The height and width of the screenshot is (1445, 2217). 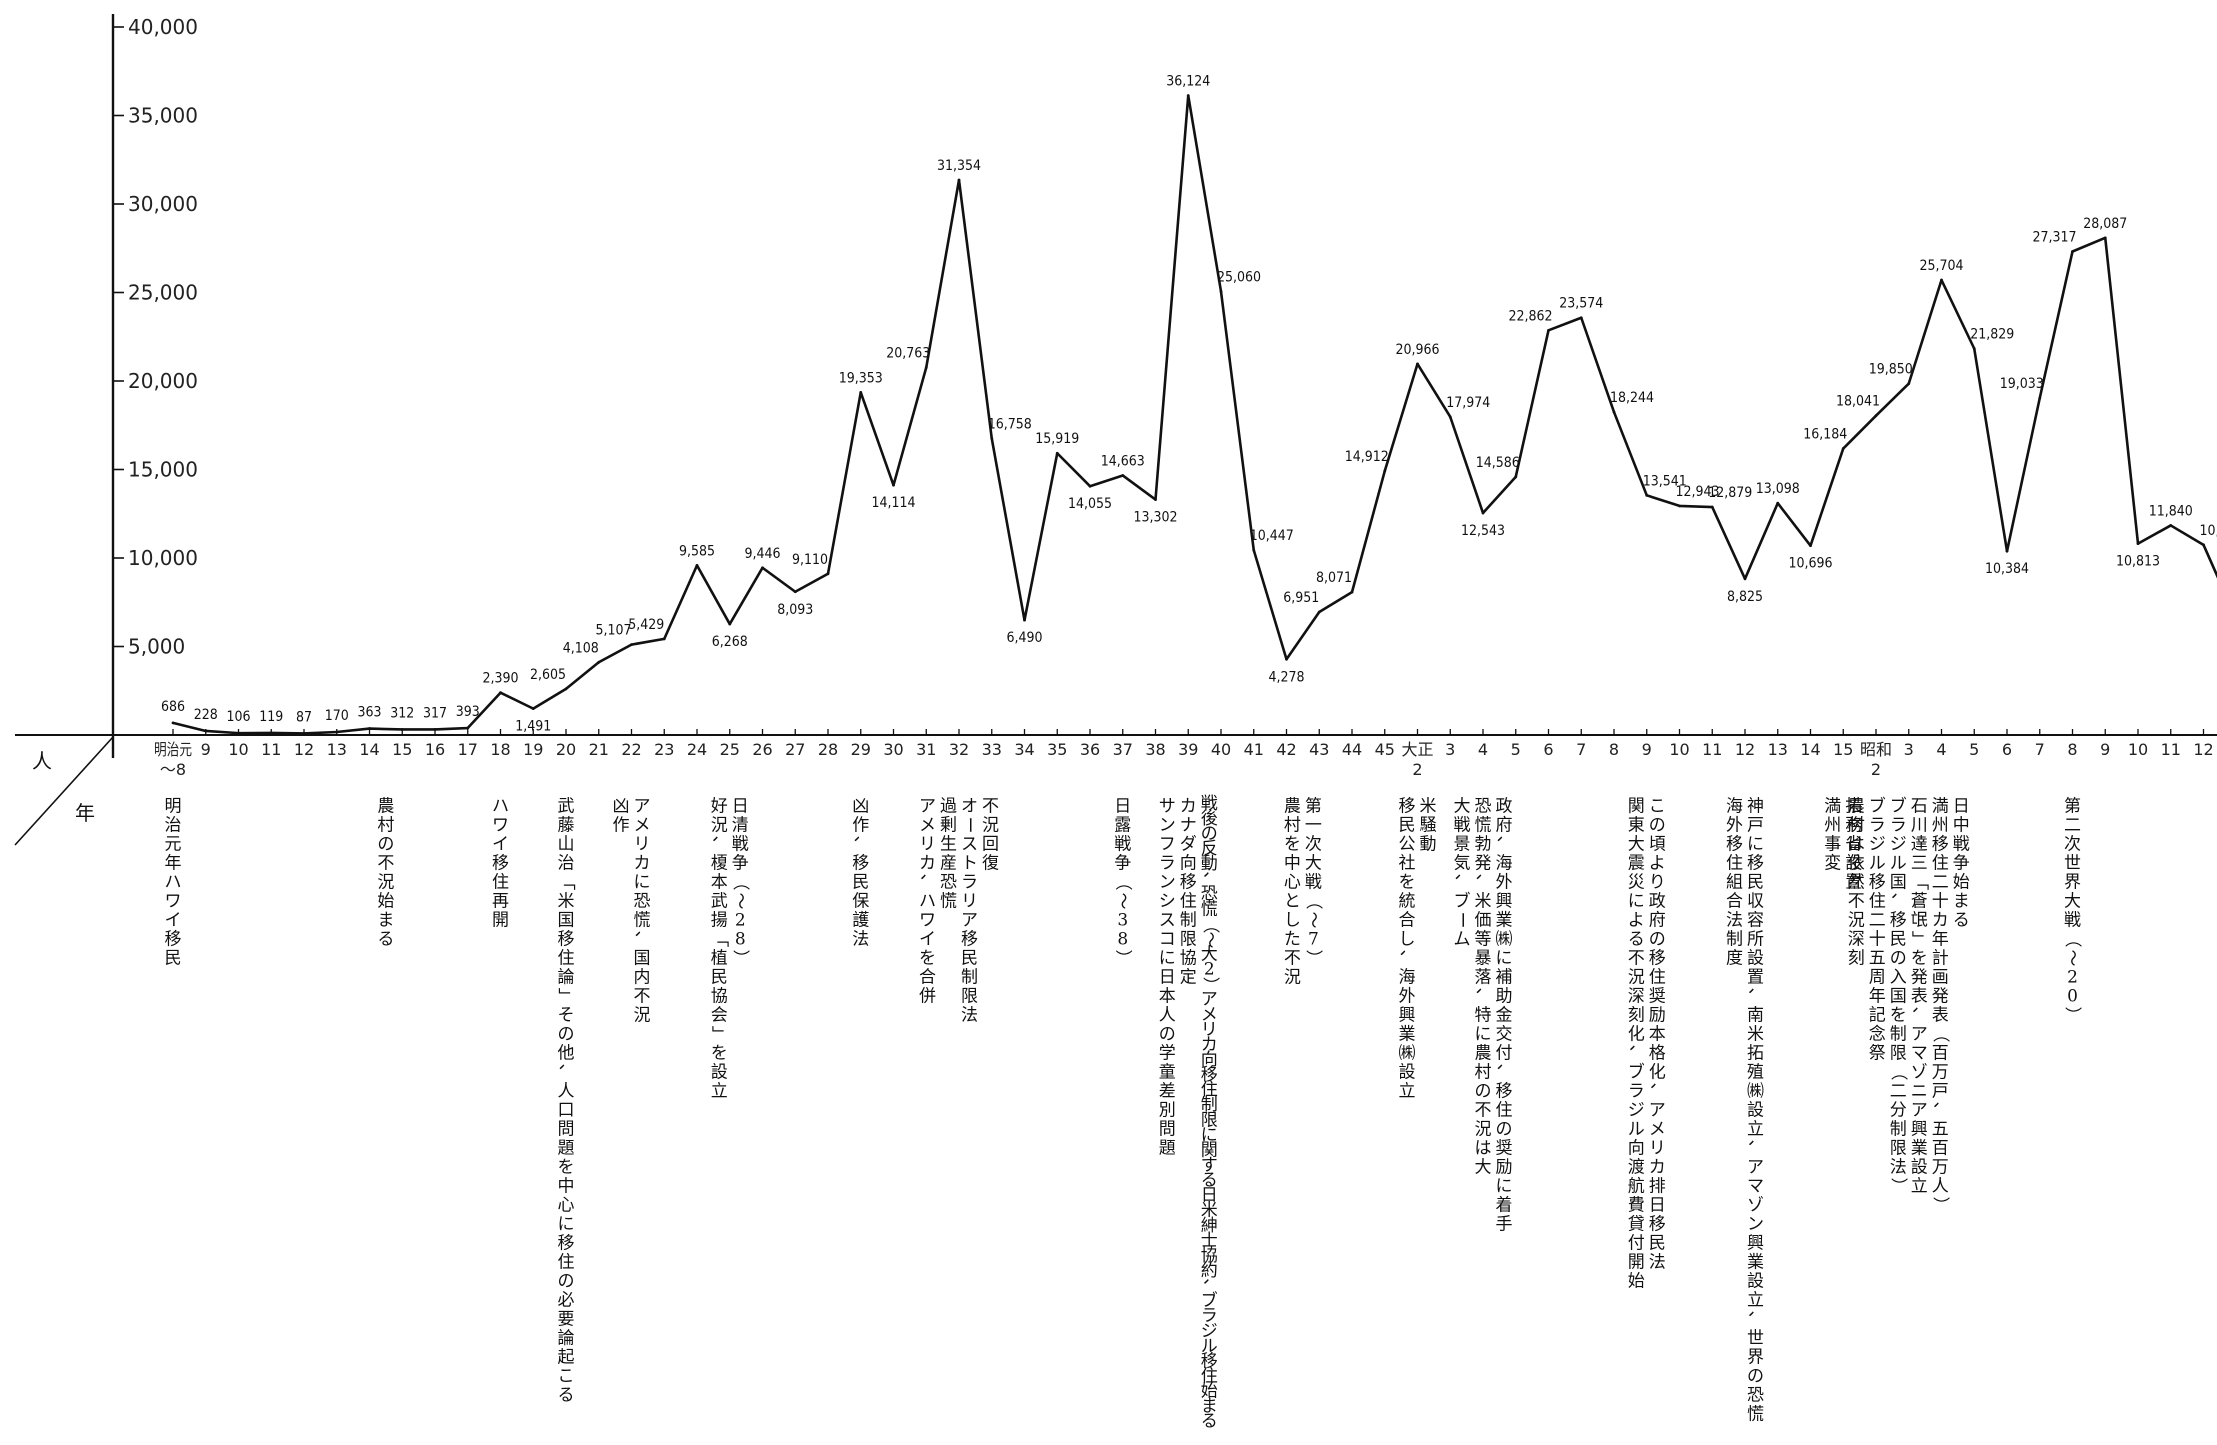 I want to click on event-char: 五, so click(x=1940, y=1129).